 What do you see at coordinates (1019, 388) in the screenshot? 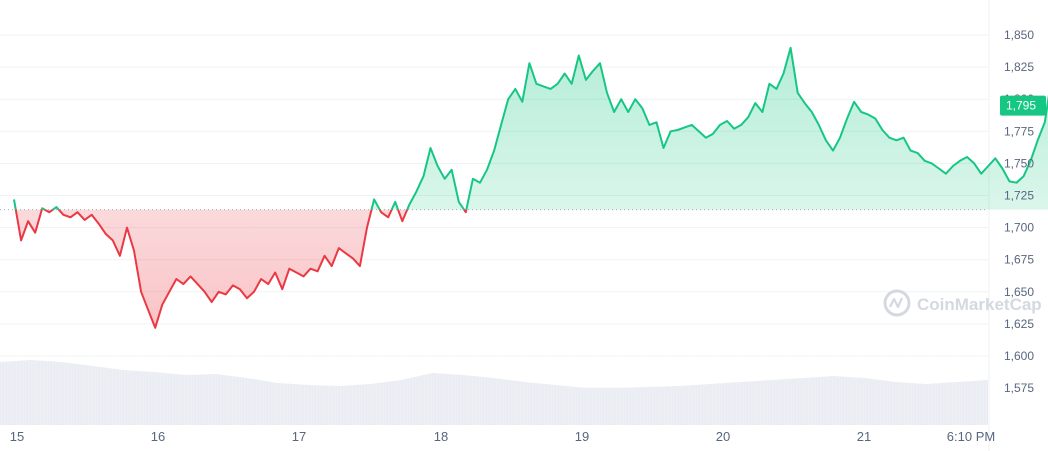
I see `y-tick-label: 1,575` at bounding box center [1019, 388].